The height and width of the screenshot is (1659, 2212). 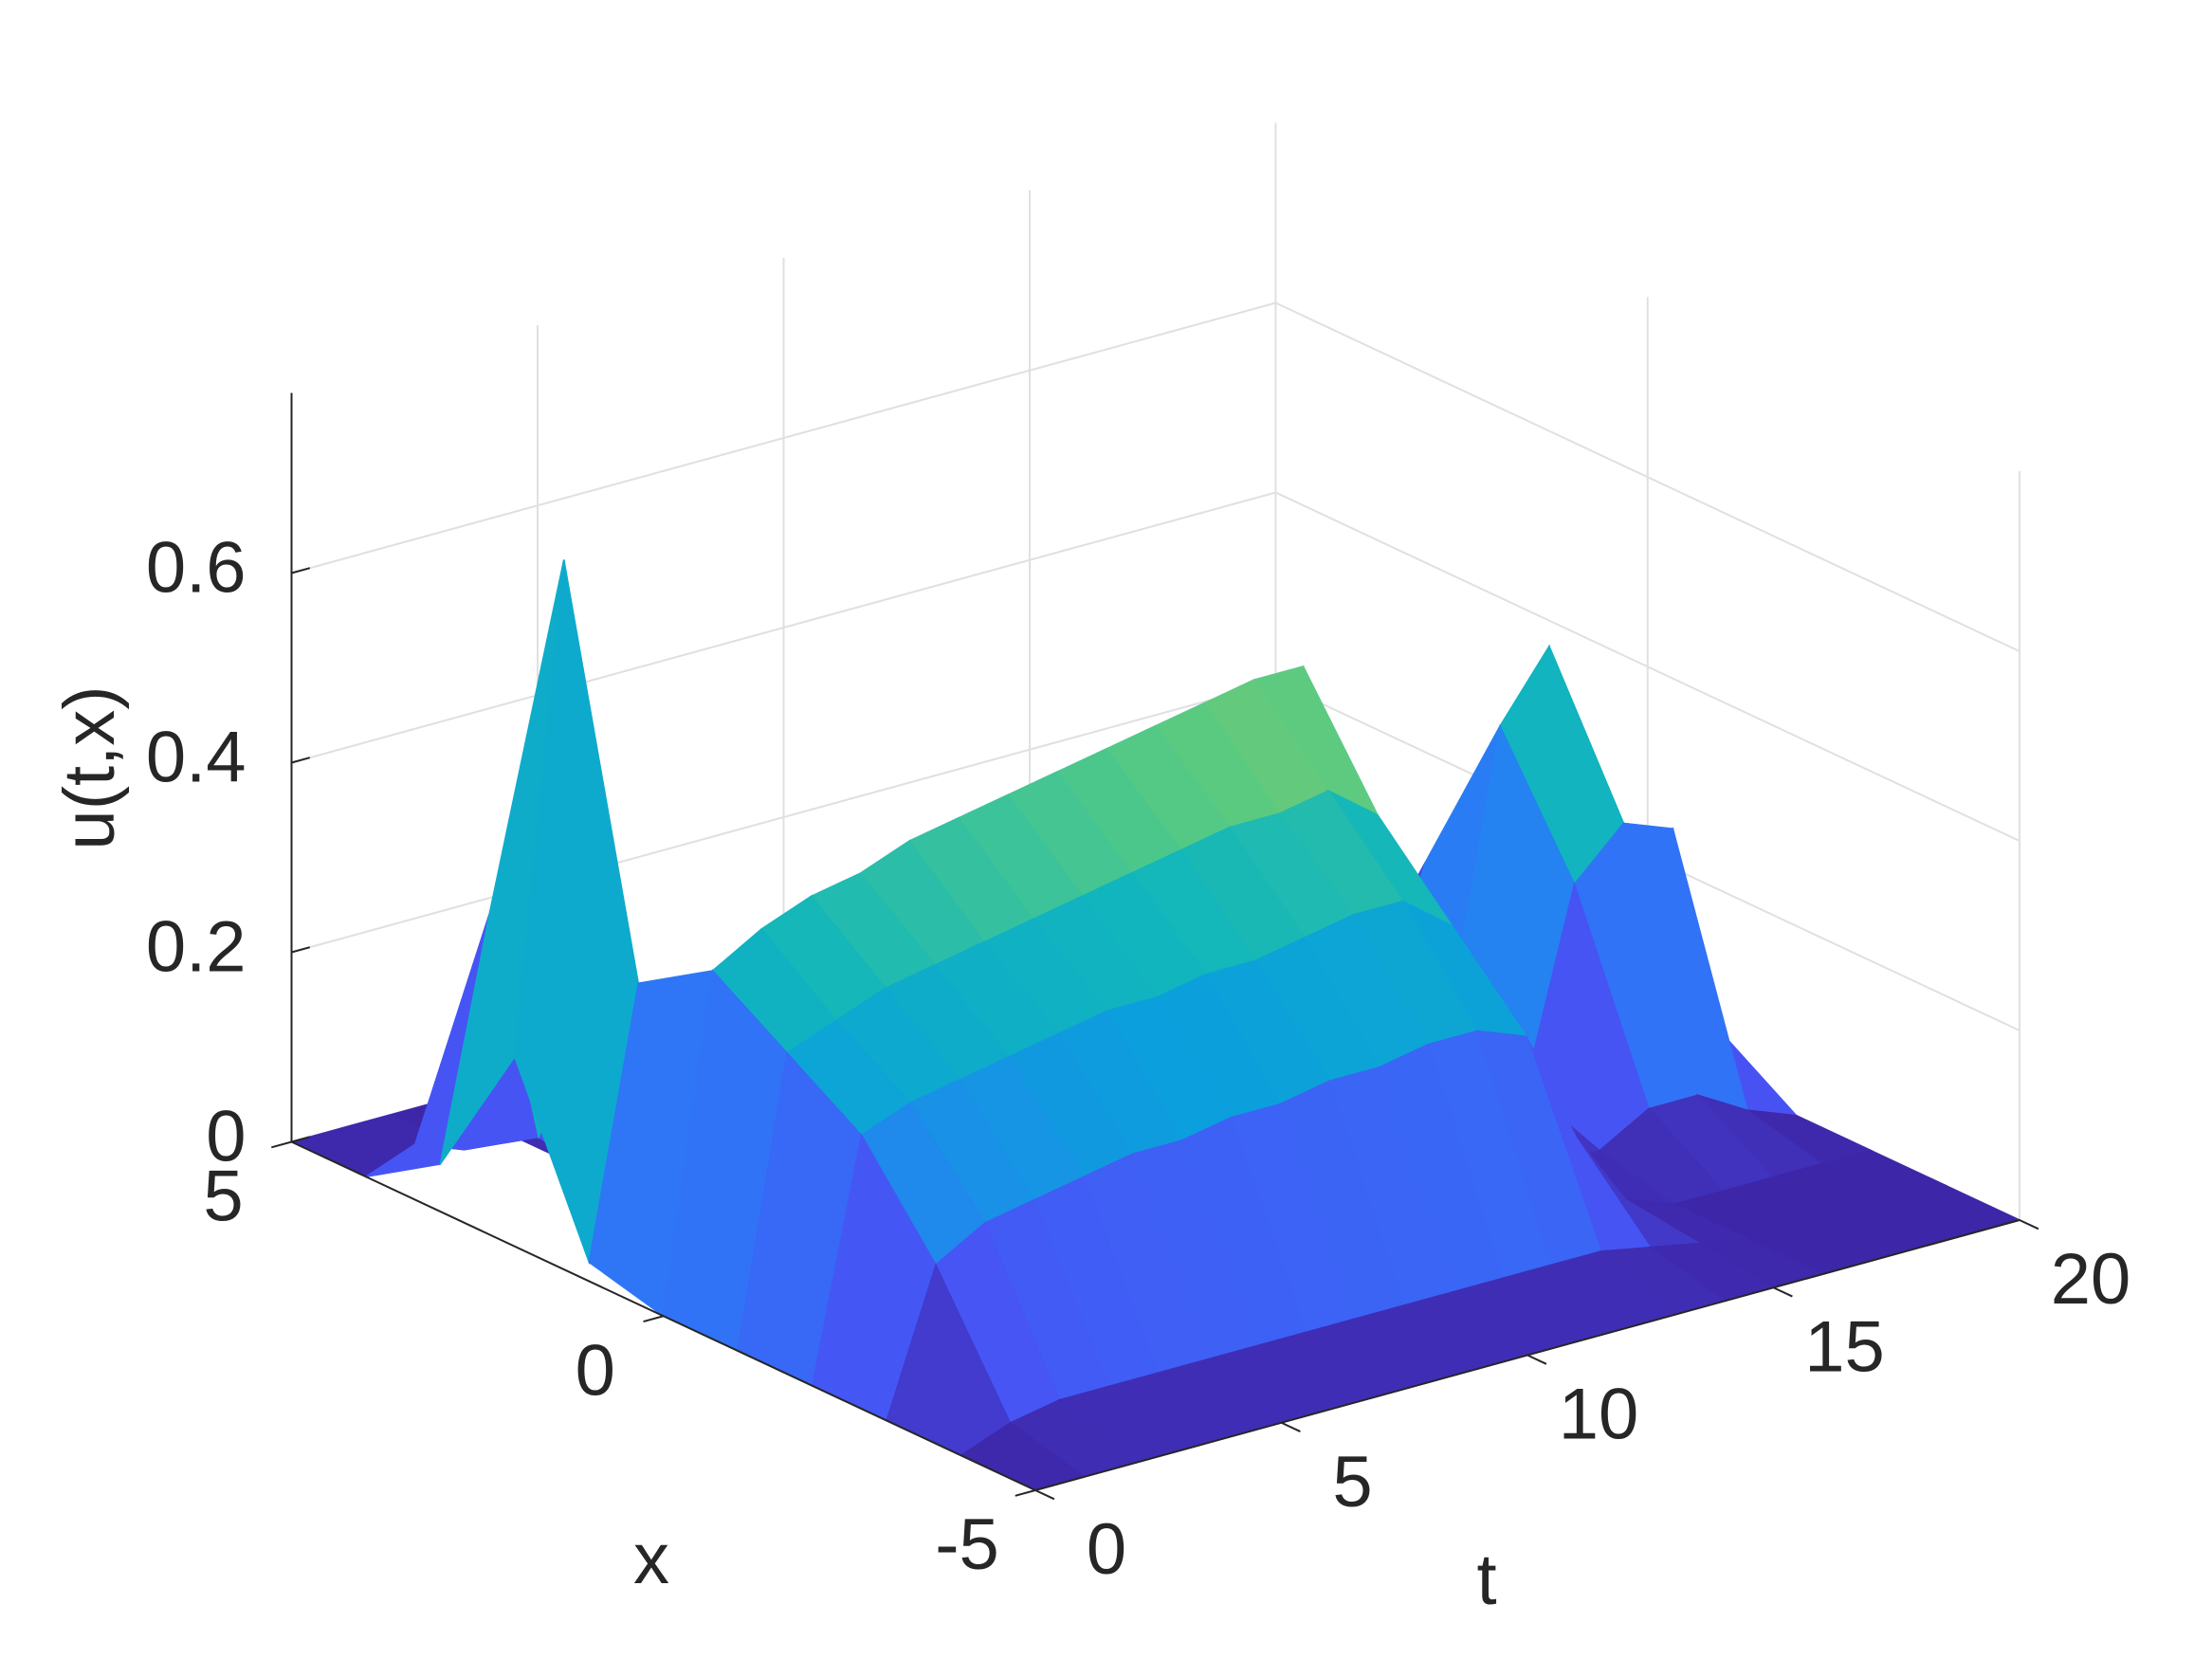 What do you see at coordinates (1352, 1482) in the screenshot?
I see `x-tick-label: 5` at bounding box center [1352, 1482].